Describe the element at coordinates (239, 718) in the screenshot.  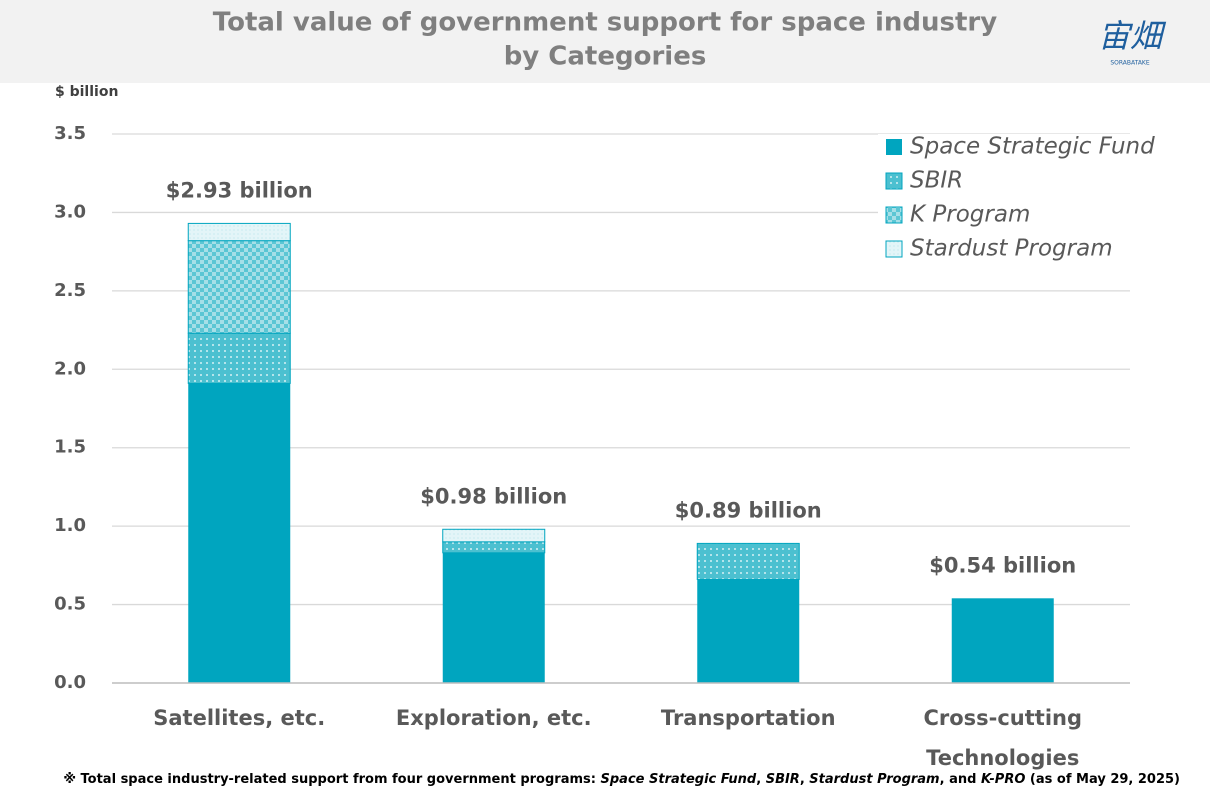
I see `x-tick-label: Satellites, etc.` at that location.